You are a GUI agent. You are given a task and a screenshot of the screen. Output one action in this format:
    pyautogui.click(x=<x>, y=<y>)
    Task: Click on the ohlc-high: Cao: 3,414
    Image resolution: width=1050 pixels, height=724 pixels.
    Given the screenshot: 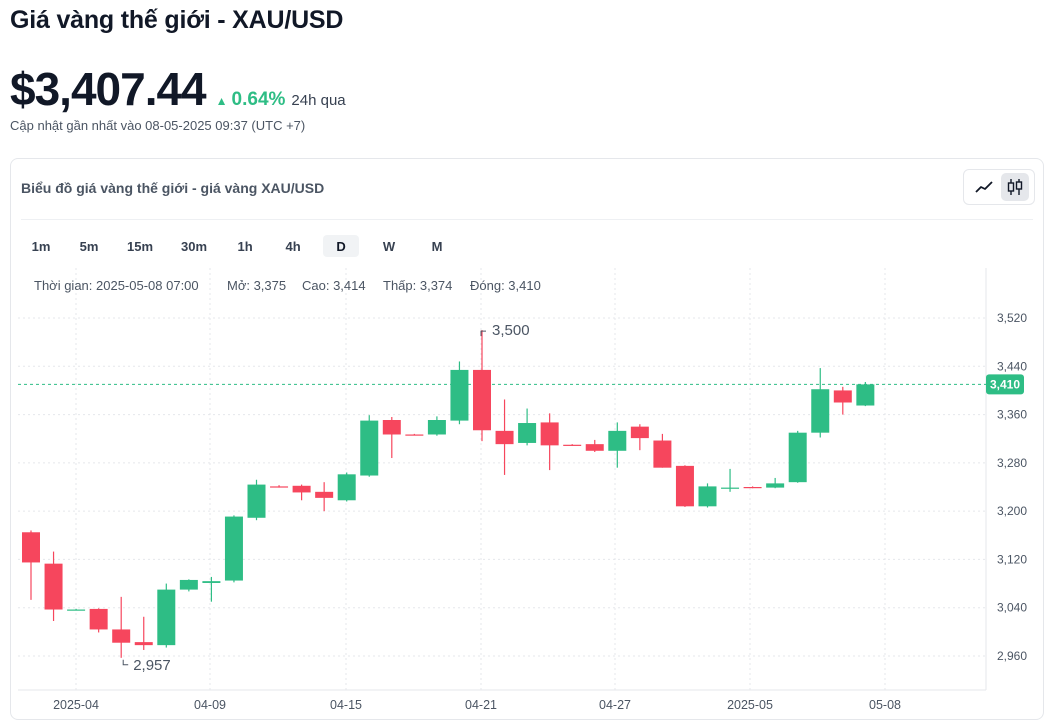 What is the action you would take?
    pyautogui.click(x=334, y=285)
    